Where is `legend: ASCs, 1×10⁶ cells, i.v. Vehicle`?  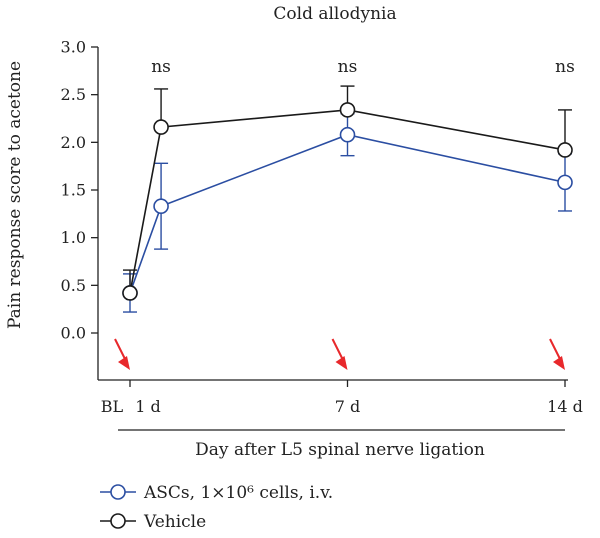
legend: ASCs, 1×10⁶ cells, i.v. Vehicle is located at coordinates (216, 507).